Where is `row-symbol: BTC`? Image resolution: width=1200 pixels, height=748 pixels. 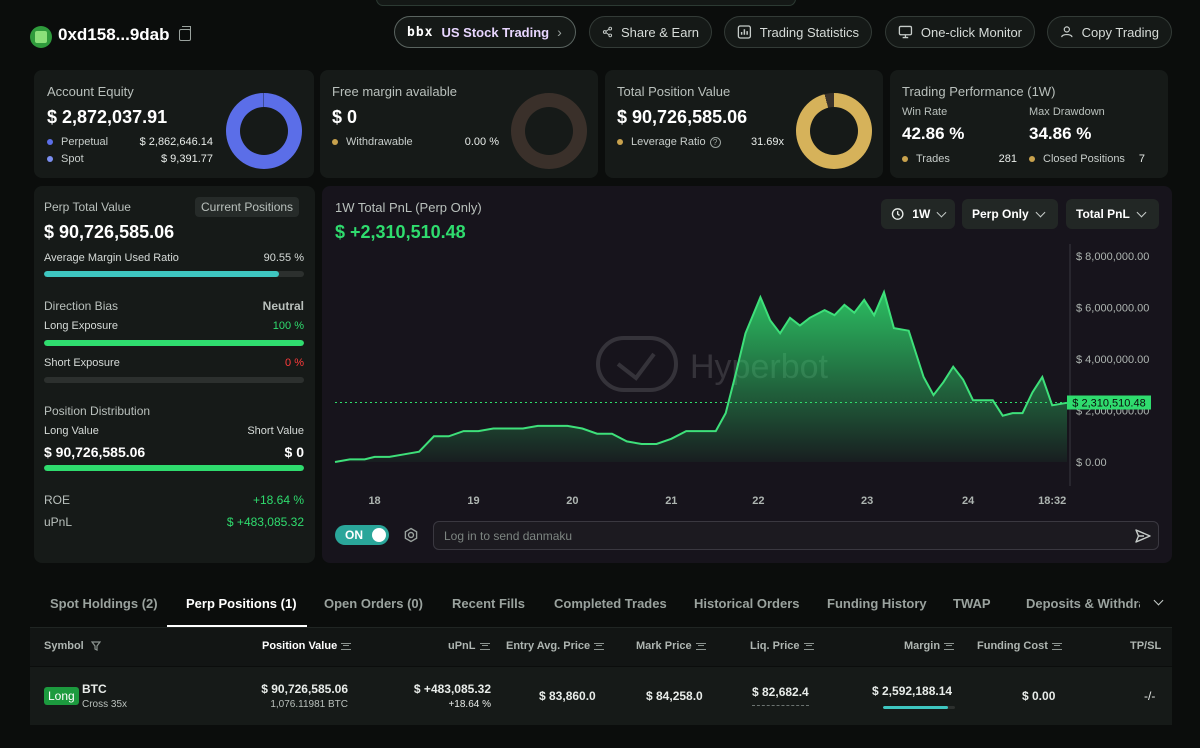
row-symbol: BTC is located at coordinates (94, 689).